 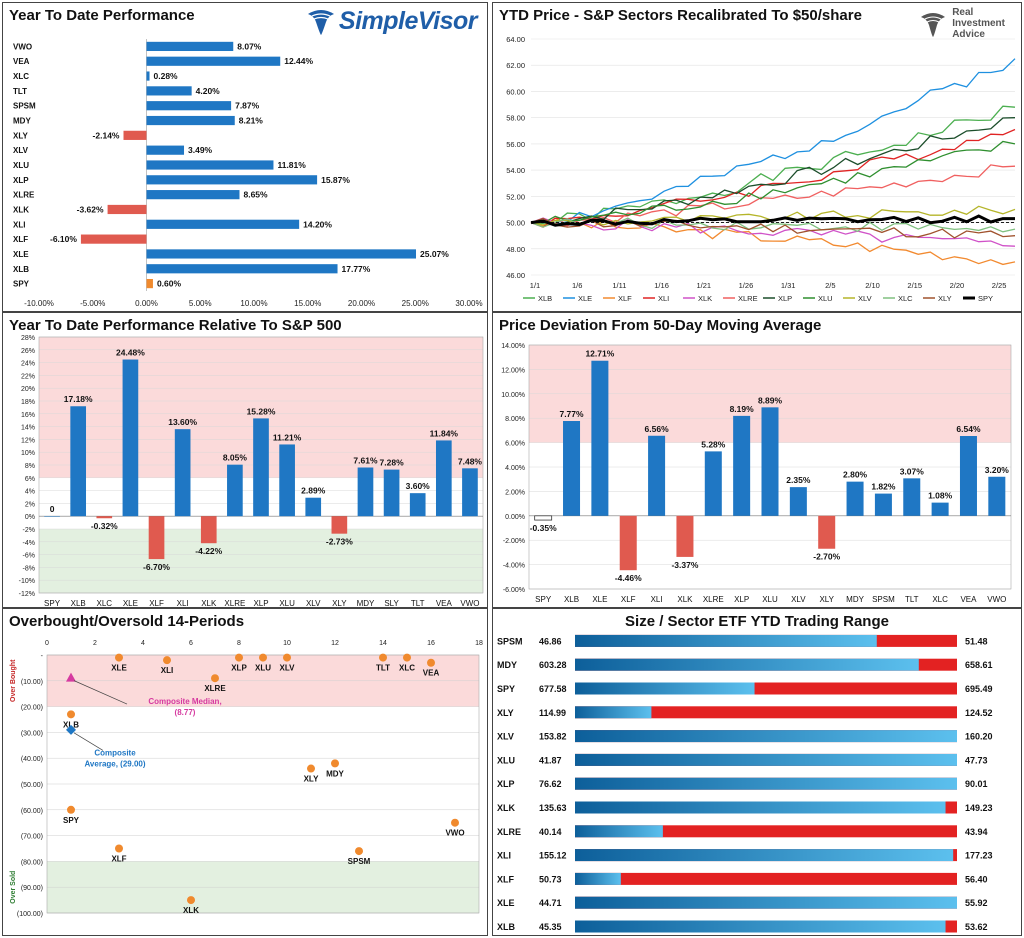 I want to click on median-leader-line, so click(x=100, y=692).